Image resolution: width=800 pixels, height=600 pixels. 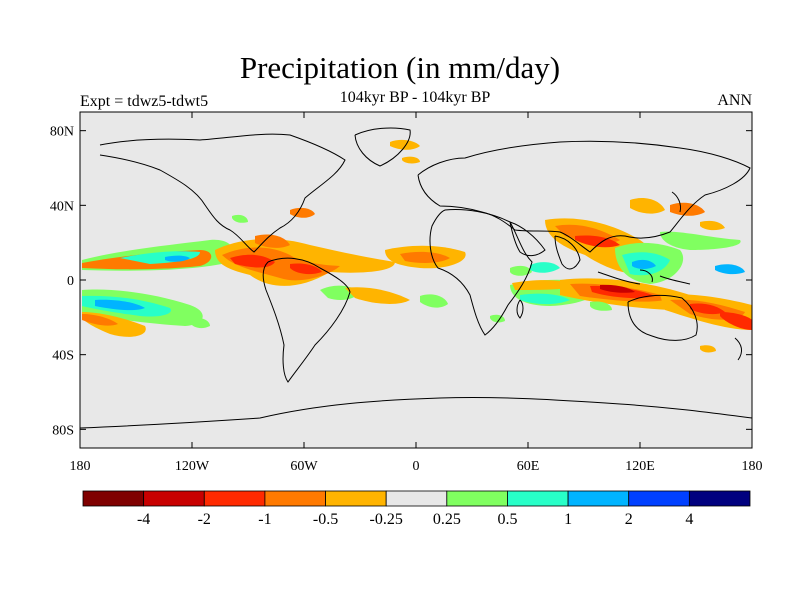 What do you see at coordinates (62, 206) in the screenshot?
I see `y-tick-label: 40N` at bounding box center [62, 206].